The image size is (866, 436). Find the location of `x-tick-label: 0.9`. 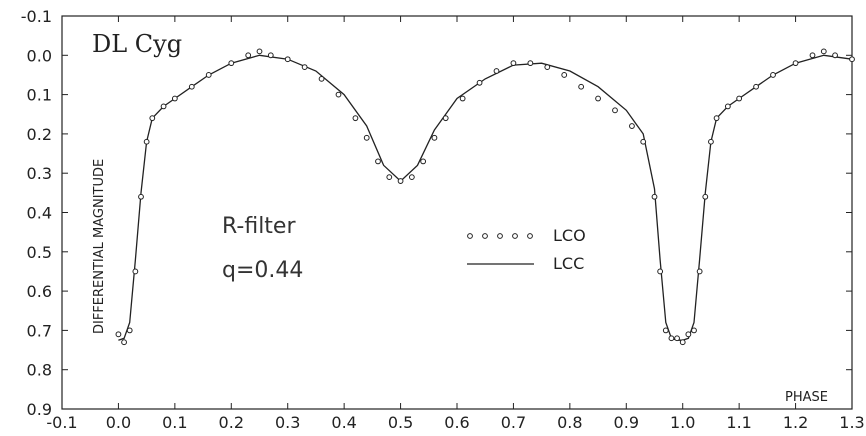

x-tick-label: 0.9 is located at coordinates (626, 422).